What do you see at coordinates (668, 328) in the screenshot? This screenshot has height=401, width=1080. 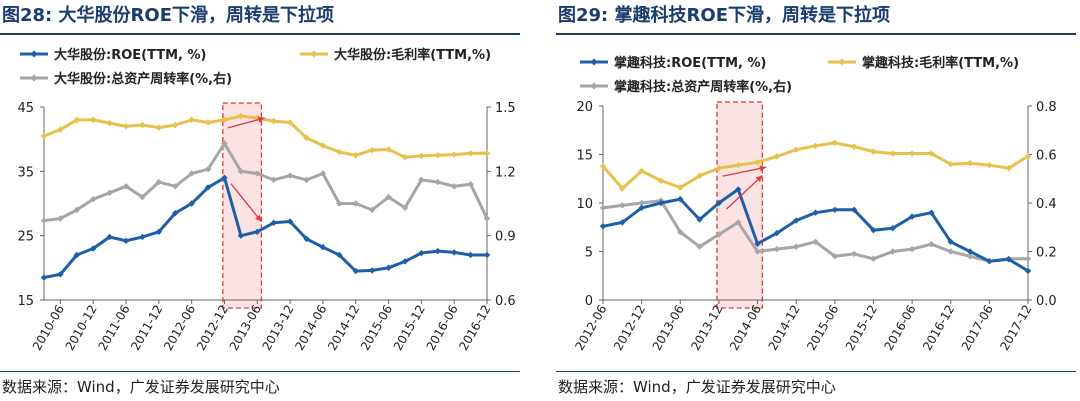 I see `x-axis-tick-label: 2013-06` at bounding box center [668, 328].